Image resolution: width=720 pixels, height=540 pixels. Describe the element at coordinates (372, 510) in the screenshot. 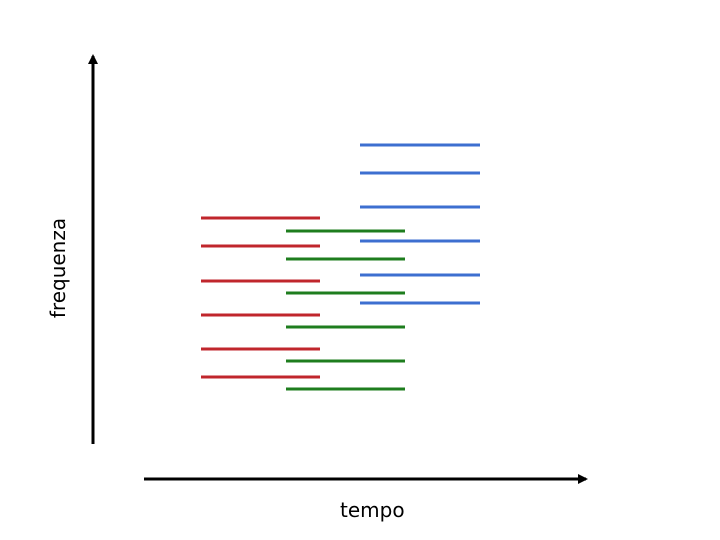

I see `x-axis-label: tempo` at that location.